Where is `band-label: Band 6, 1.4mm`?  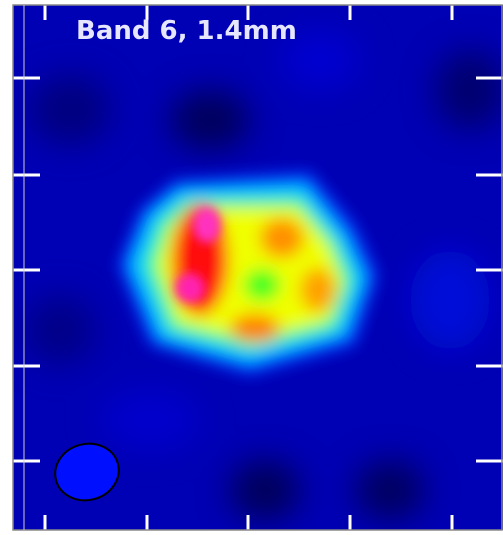 band-label: Band 6, 1.4mm is located at coordinates (186, 31).